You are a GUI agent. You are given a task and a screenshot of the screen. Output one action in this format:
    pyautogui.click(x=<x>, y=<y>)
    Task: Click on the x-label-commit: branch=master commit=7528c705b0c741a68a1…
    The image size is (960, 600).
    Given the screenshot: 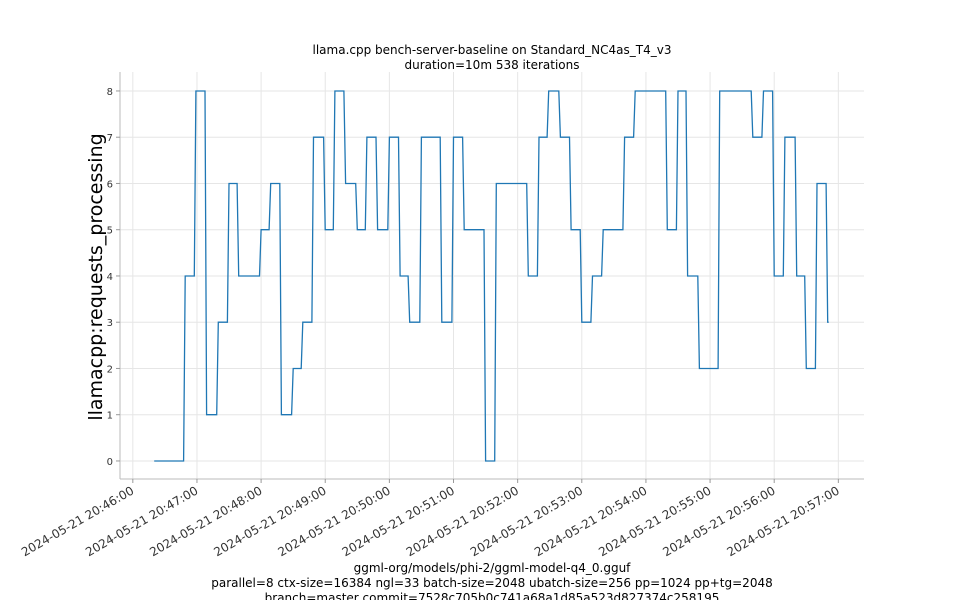 What is the action you would take?
    pyautogui.click(x=492, y=595)
    